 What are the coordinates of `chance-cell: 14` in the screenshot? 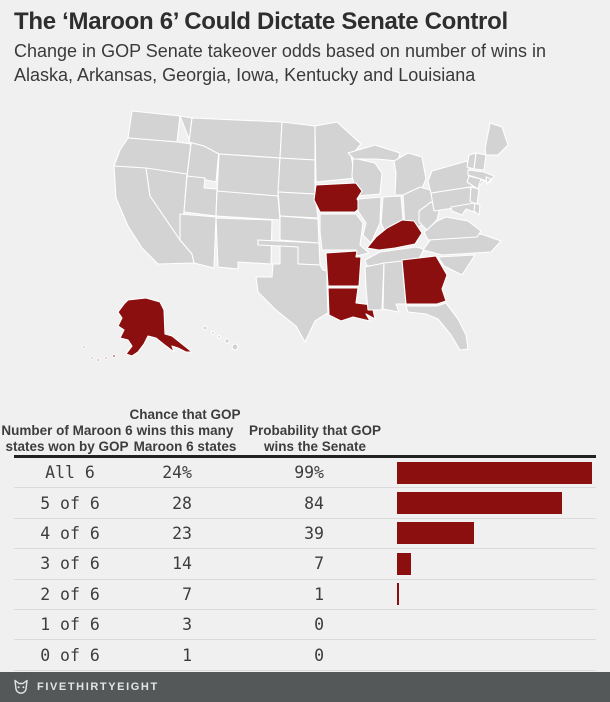 It's located at (182, 564).